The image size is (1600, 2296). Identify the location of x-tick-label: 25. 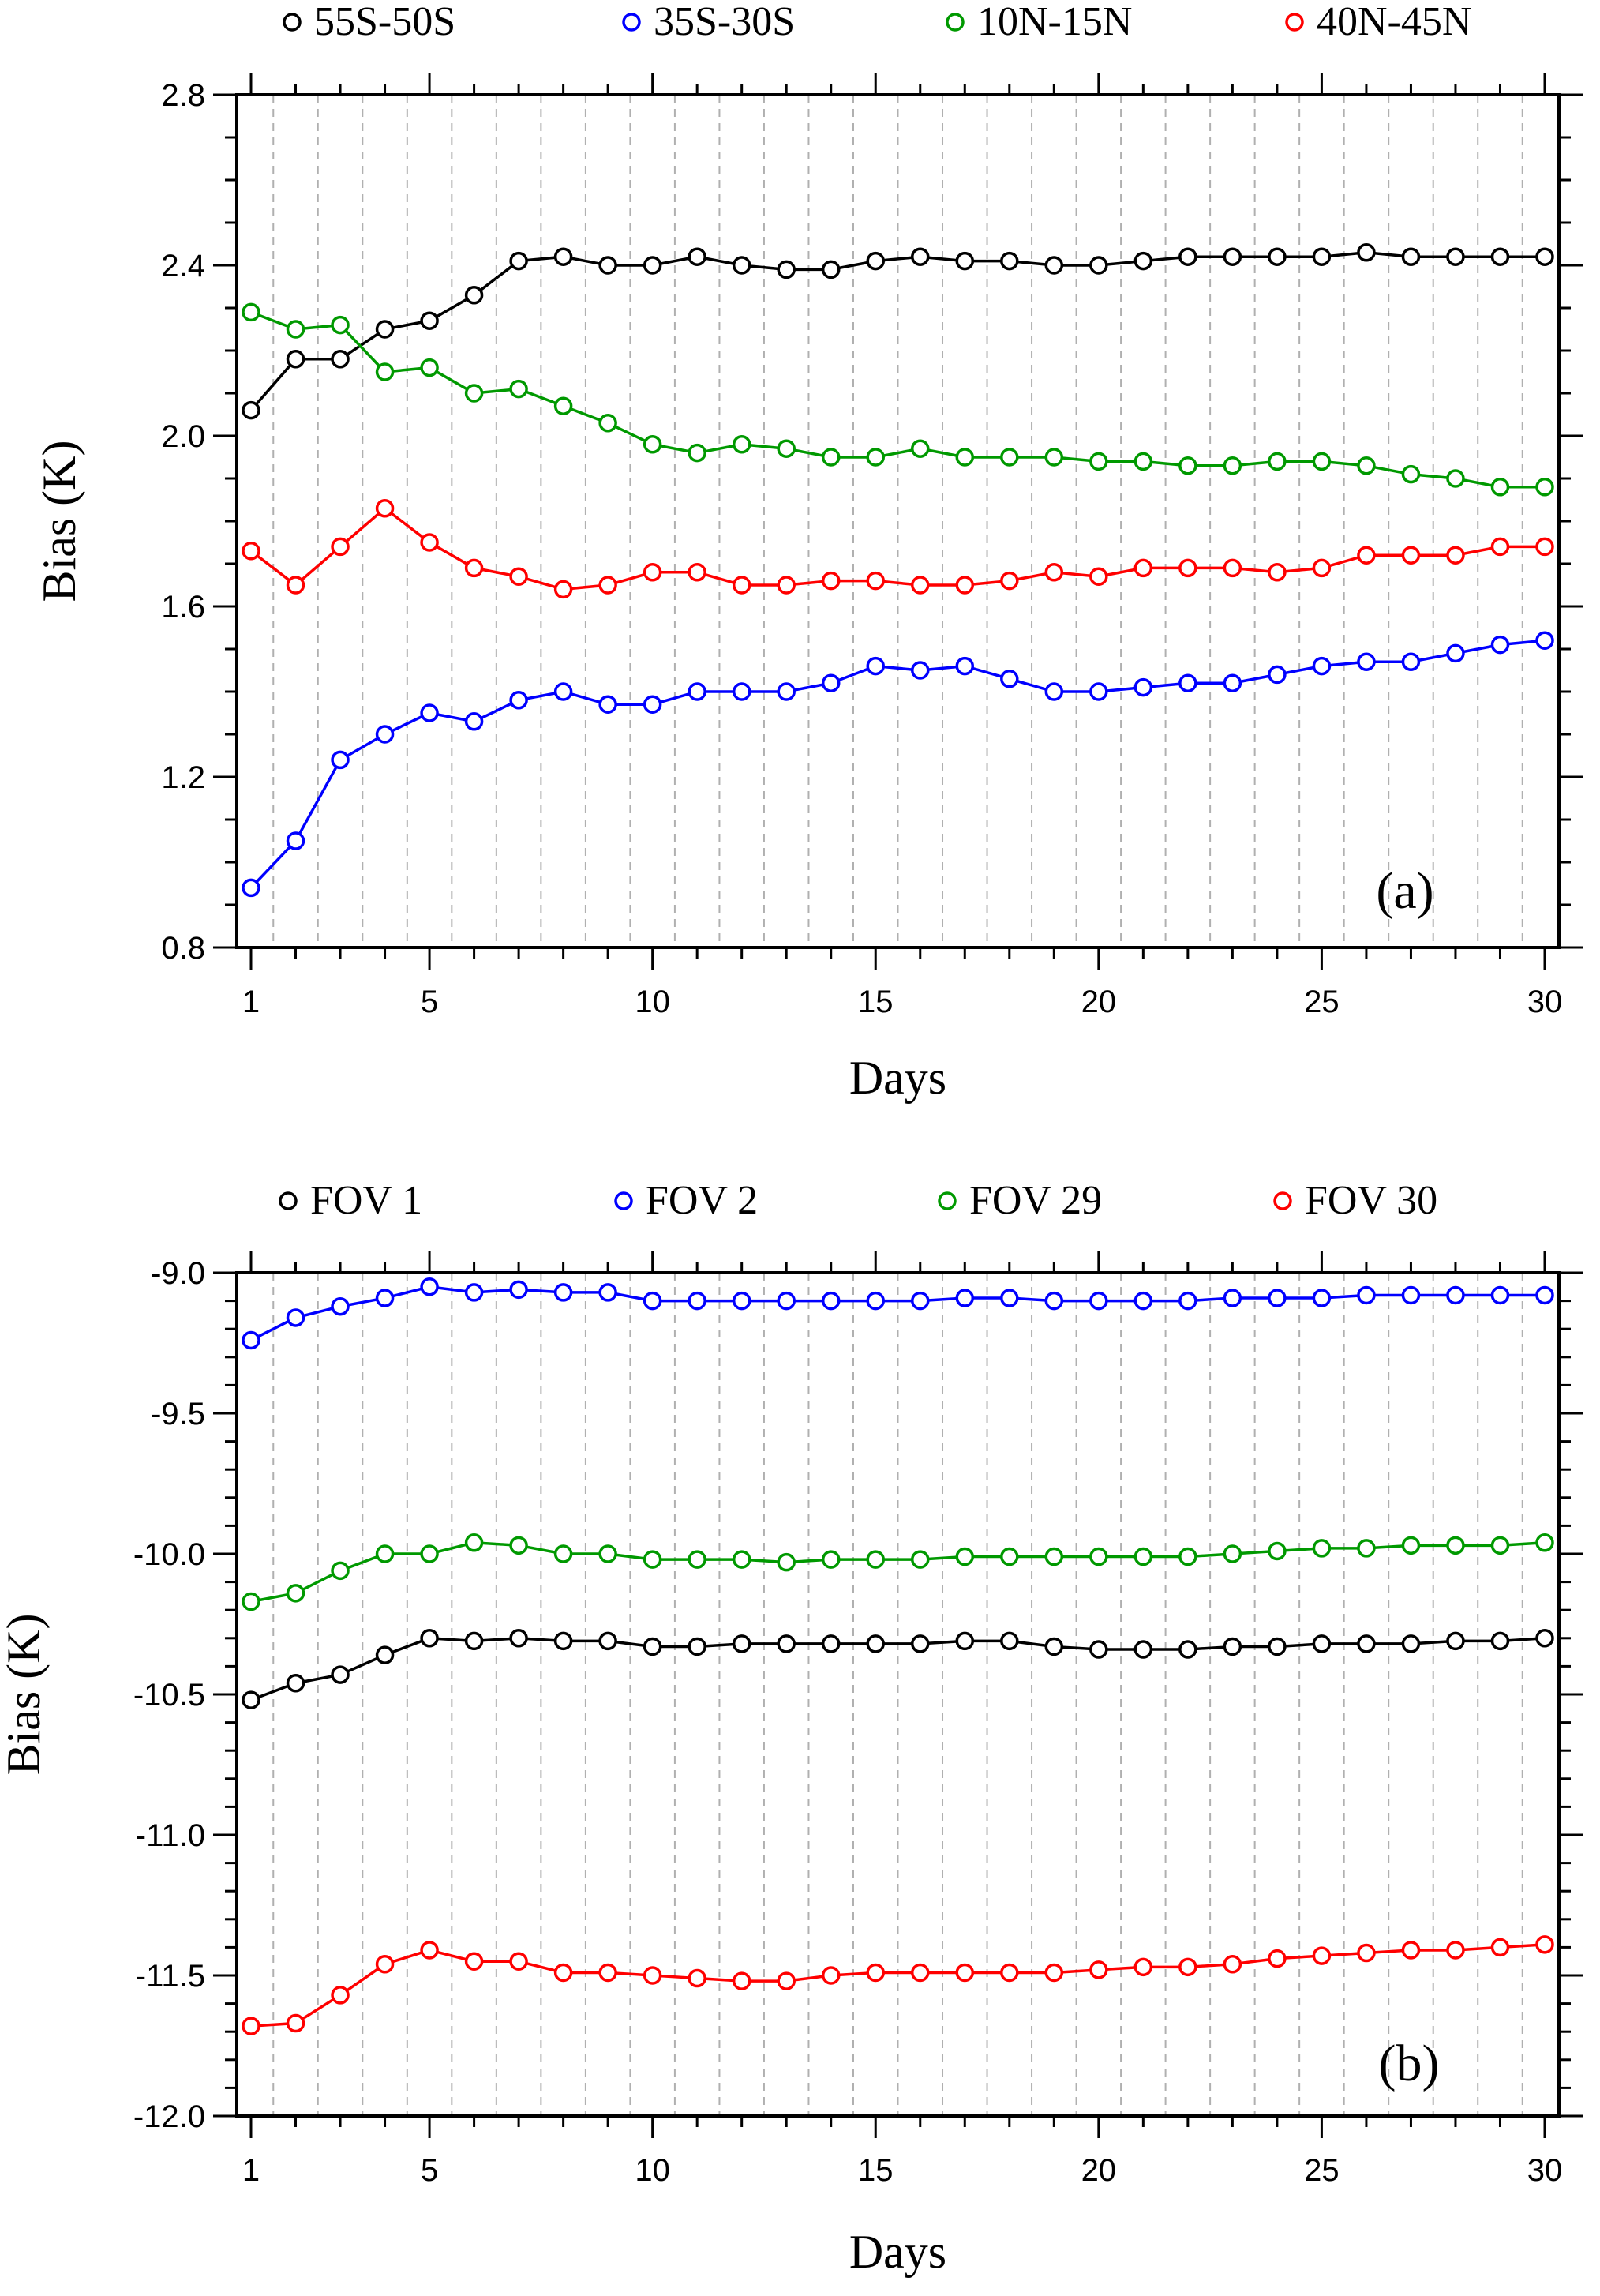
(1322, 2170).